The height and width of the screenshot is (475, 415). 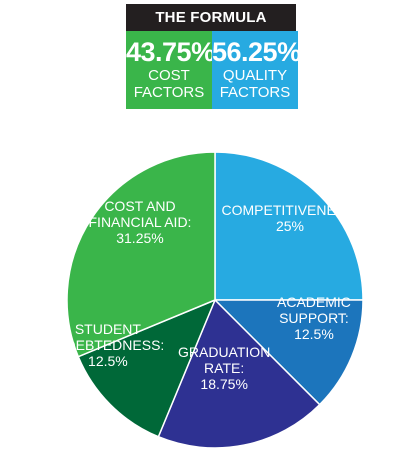 I want to click on pie-slice-academic-support, so click(x=288, y=352).